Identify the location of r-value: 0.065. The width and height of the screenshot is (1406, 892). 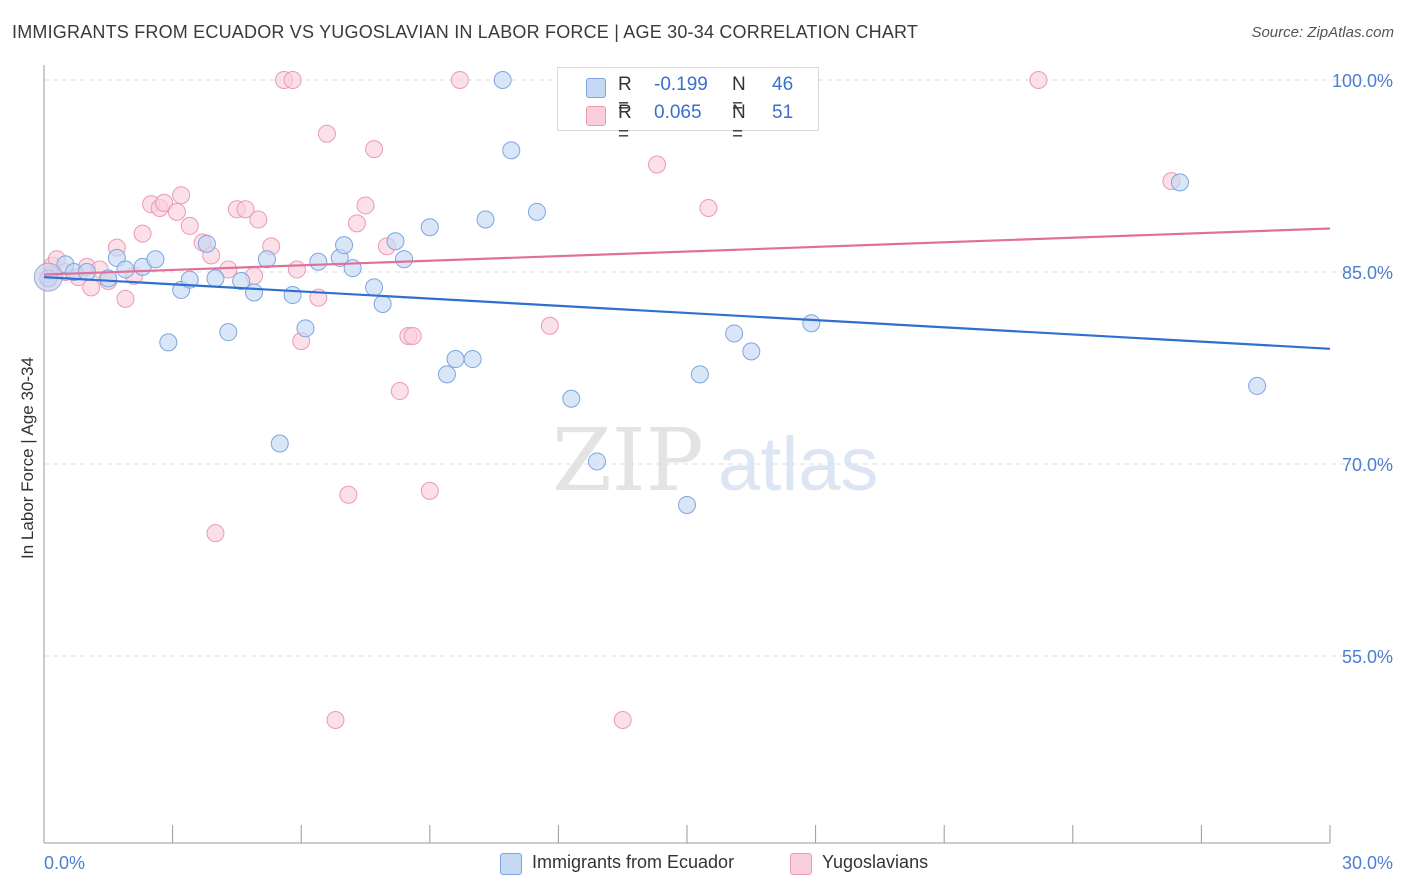
(678, 112).